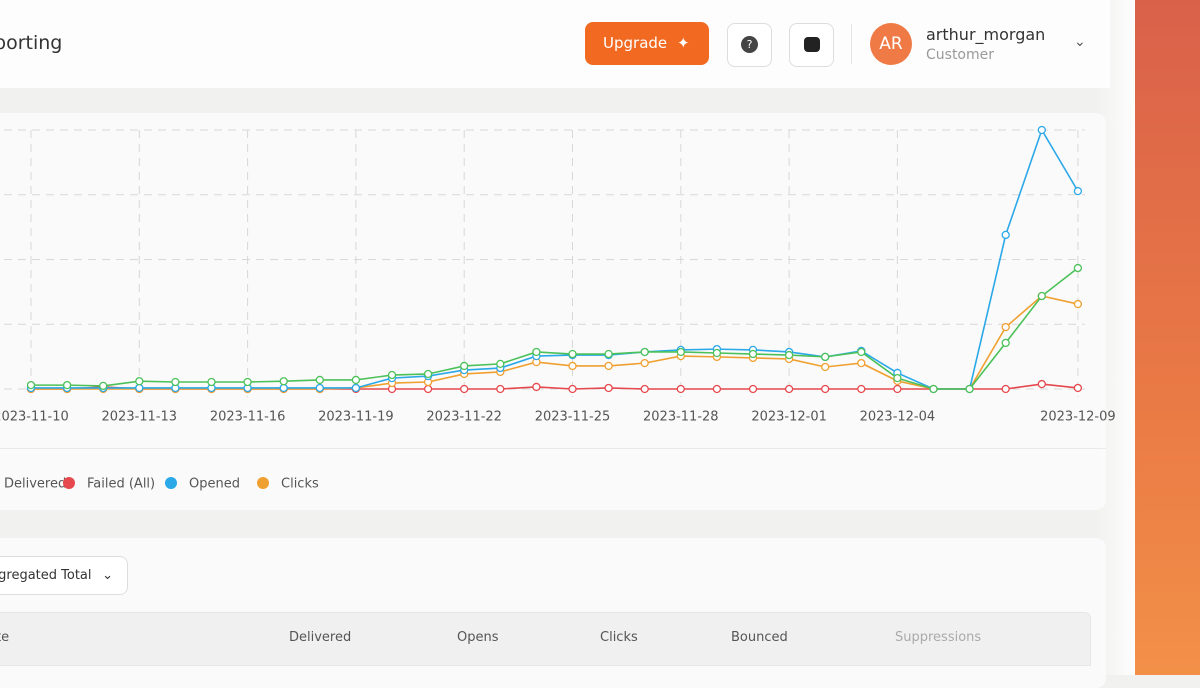 This screenshot has width=1200, height=688. What do you see at coordinates (1115, 337) in the screenshot?
I see `edge-fade` at bounding box center [1115, 337].